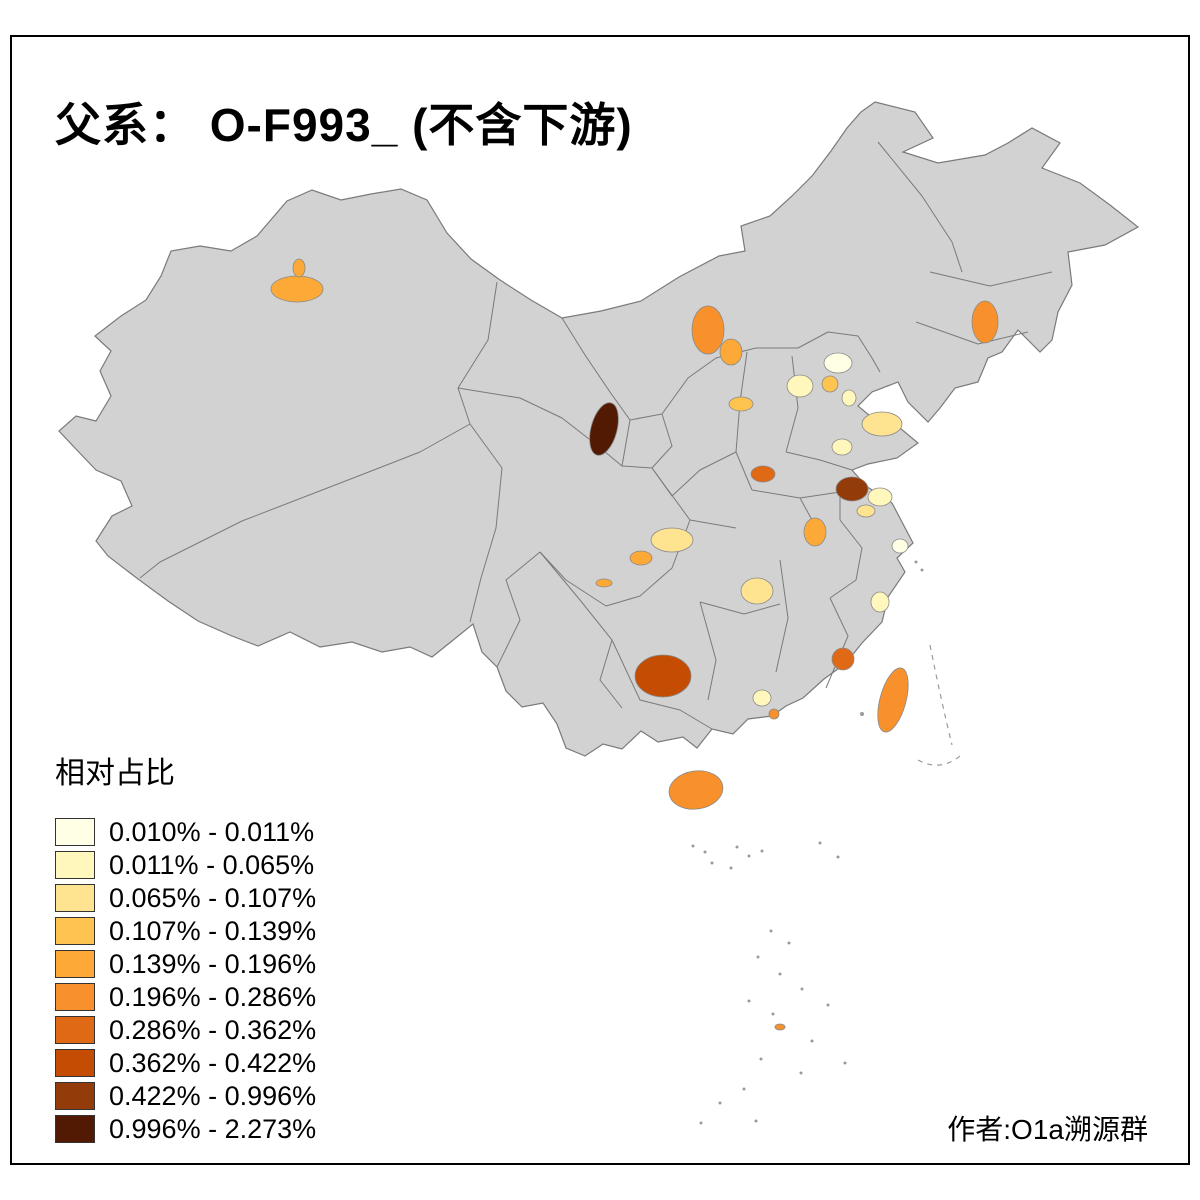  I want to click on region-zhejiang, so click(880, 602).